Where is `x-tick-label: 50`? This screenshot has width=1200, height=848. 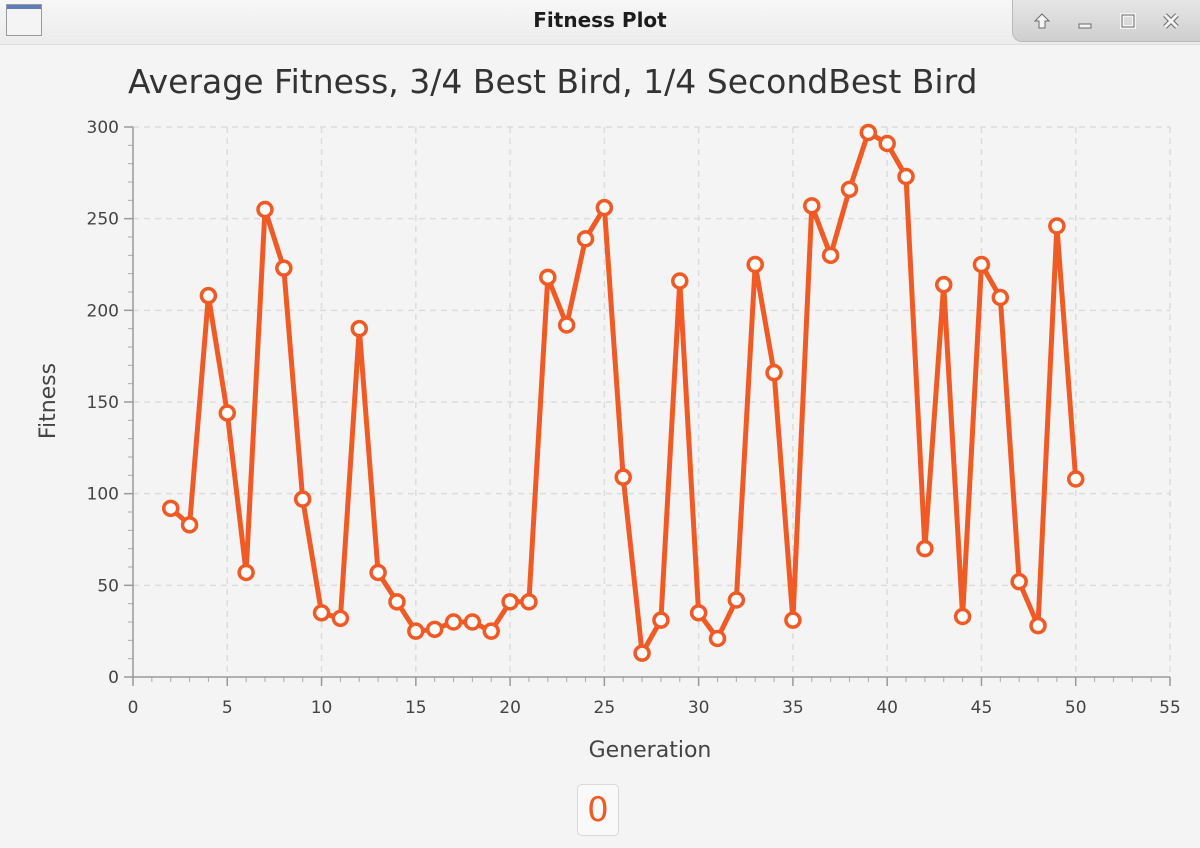 x-tick-label: 50 is located at coordinates (1076, 708).